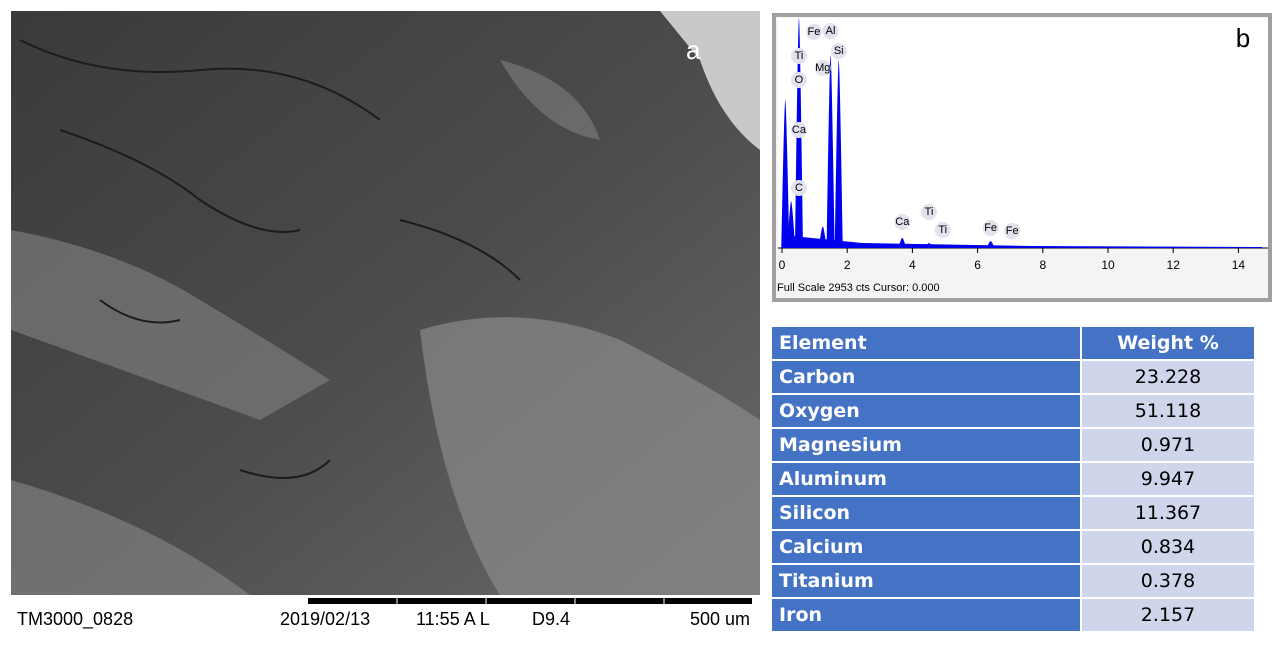  What do you see at coordinates (858, 288) in the screenshot?
I see `spectrum-footer: Full Scale 2953 cts Cursor: 0.000` at bounding box center [858, 288].